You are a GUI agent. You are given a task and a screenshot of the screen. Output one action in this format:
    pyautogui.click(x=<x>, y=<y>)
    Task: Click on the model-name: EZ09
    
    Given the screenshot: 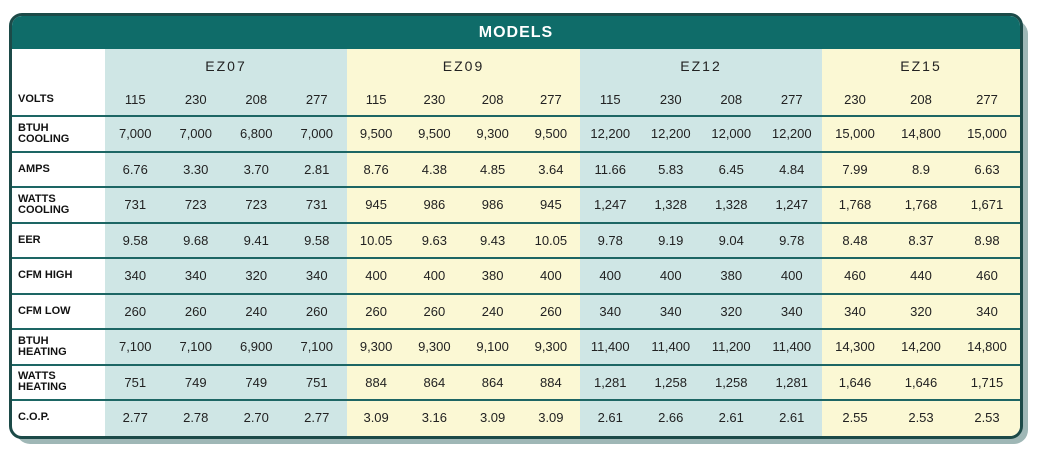 What is the action you would take?
    pyautogui.click(x=463, y=66)
    